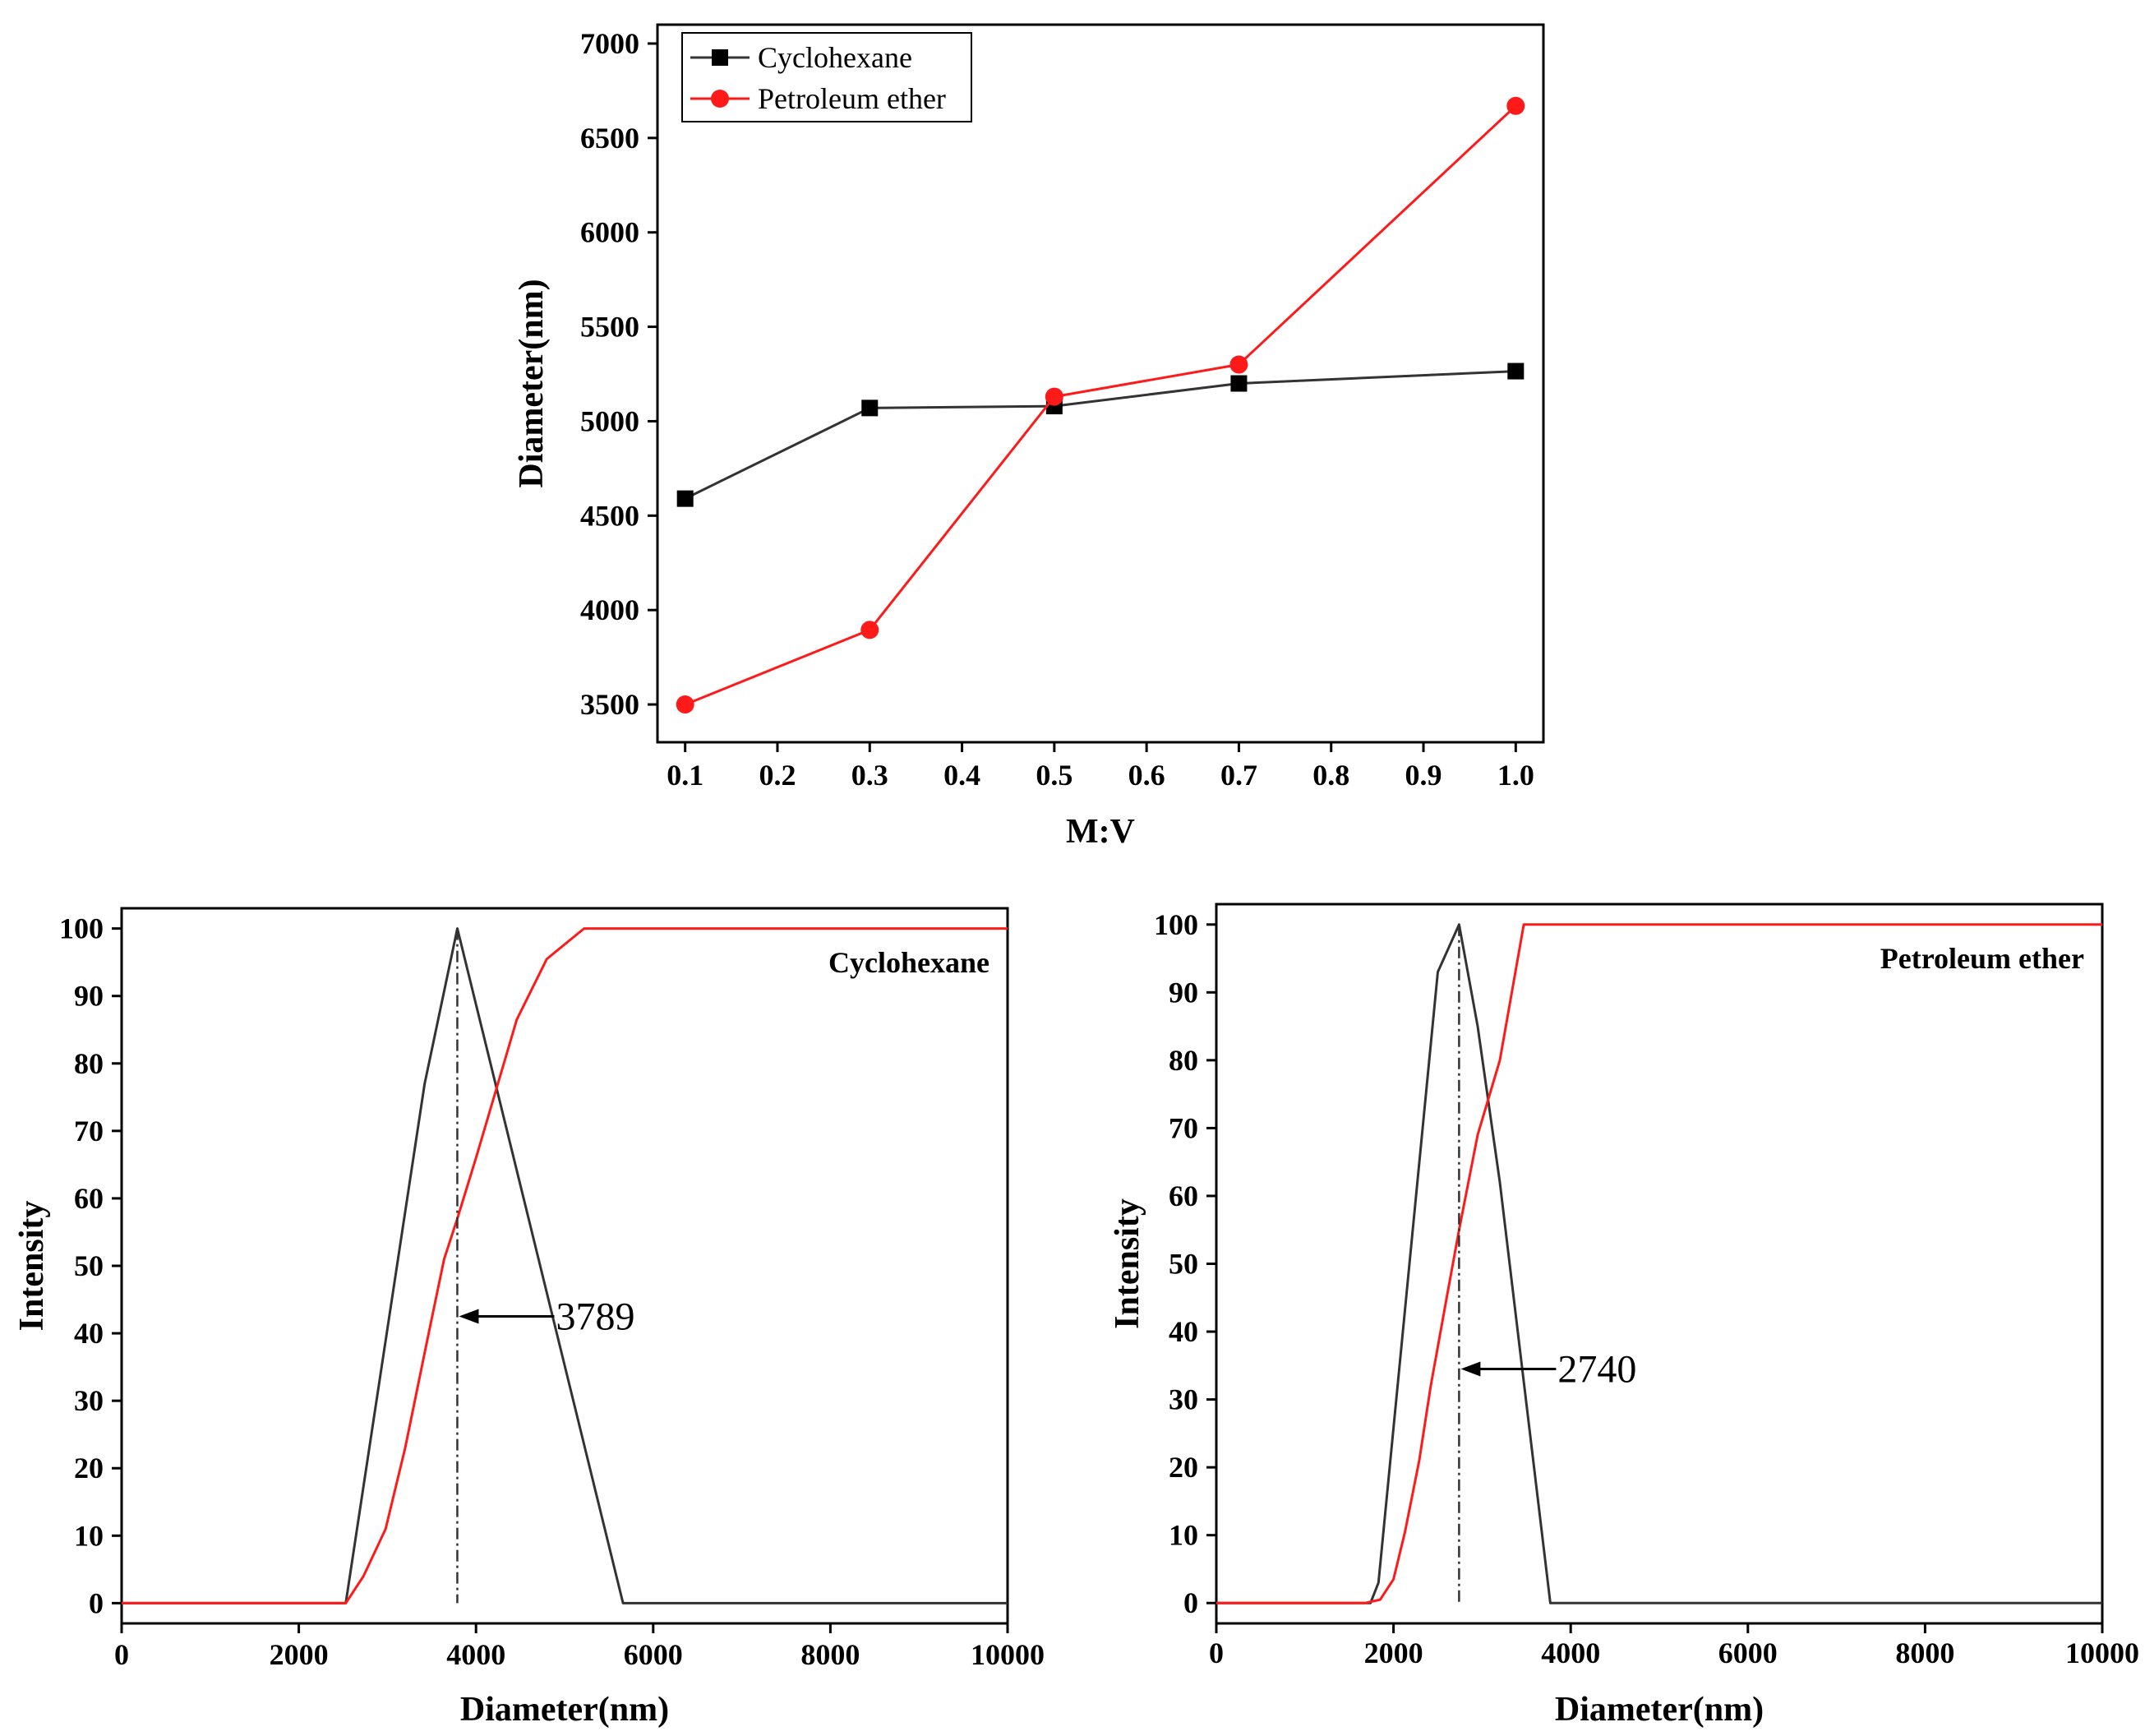 The image size is (2145, 1736). Describe the element at coordinates (962, 776) in the screenshot. I see `x-tick-label: 0.4` at that location.